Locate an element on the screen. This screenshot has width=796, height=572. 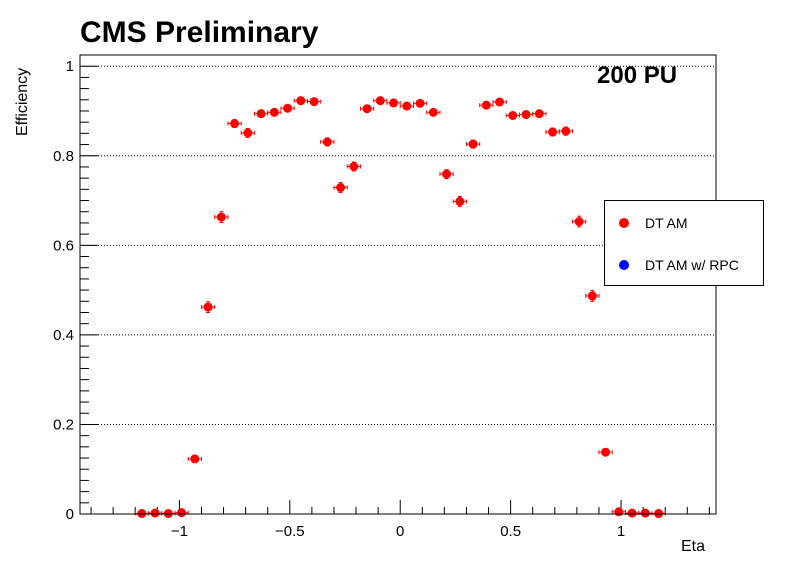
y-tick-label: 0.2 is located at coordinates (63, 424).